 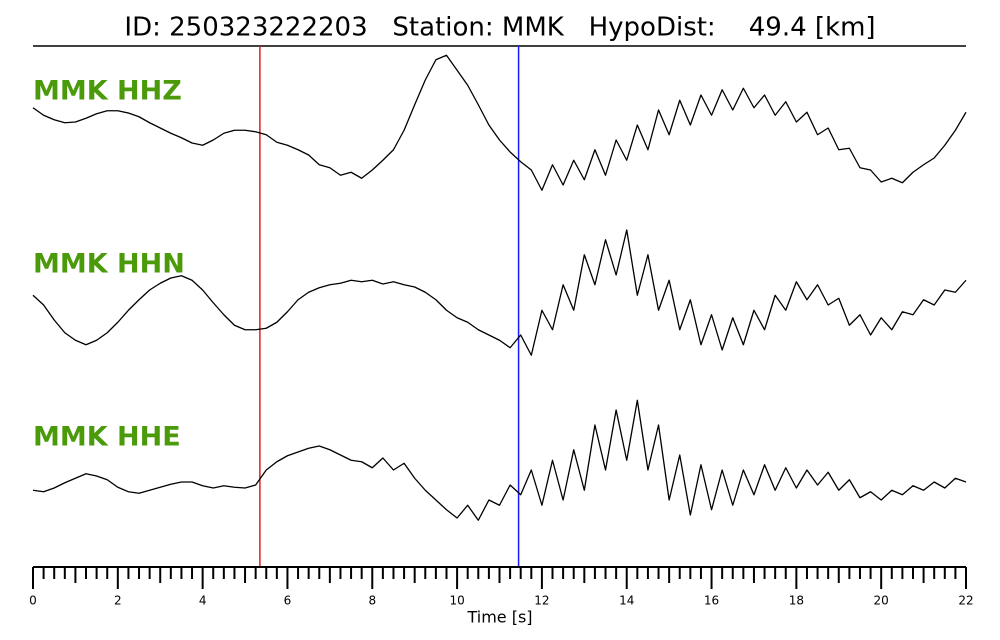 What do you see at coordinates (109, 264) in the screenshot?
I see `trace-label: MMK HHN` at bounding box center [109, 264].